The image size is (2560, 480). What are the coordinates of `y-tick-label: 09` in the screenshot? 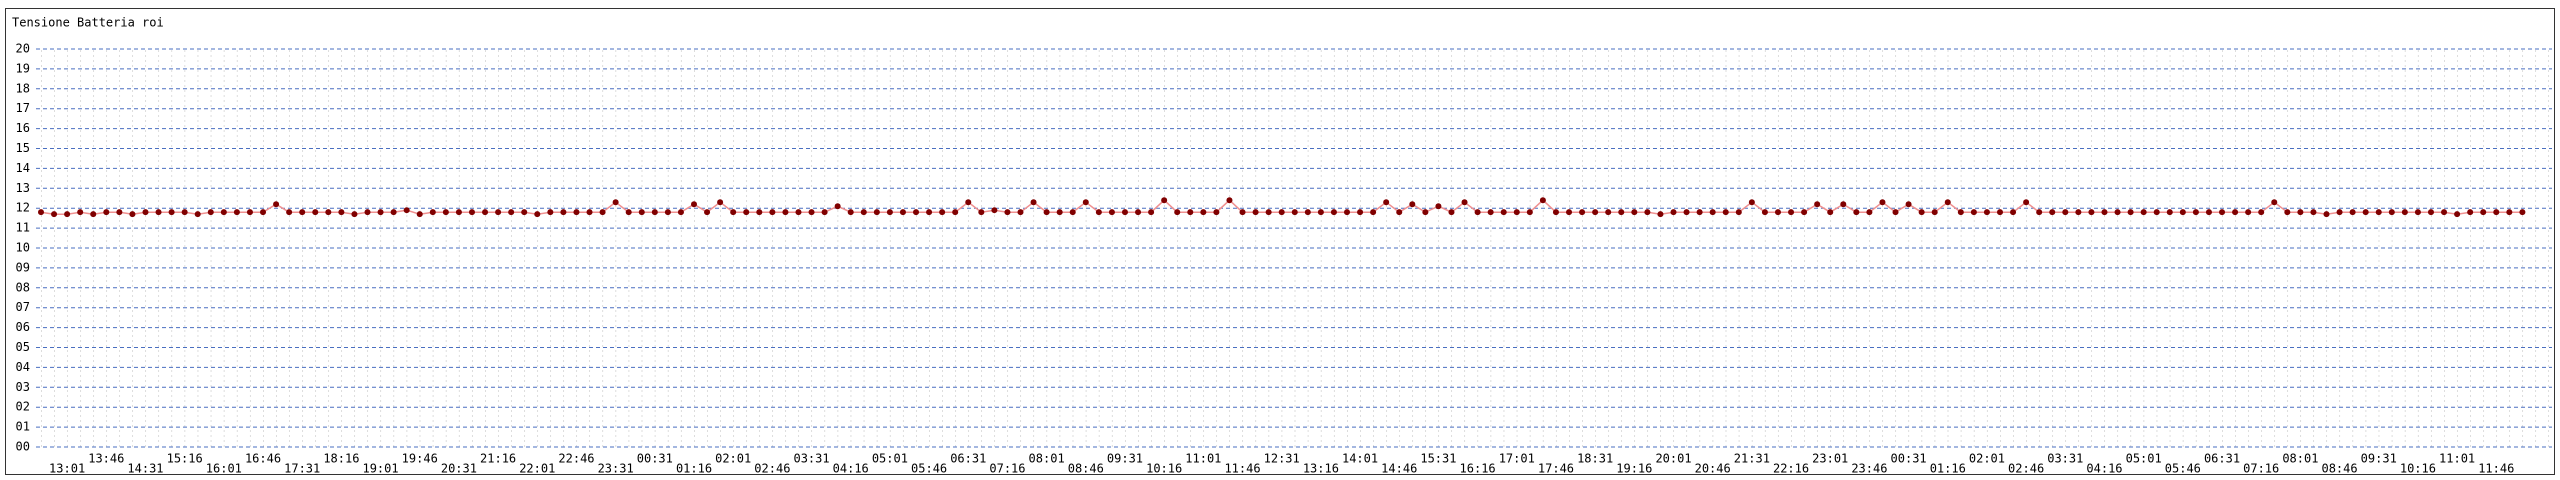 It's located at (23, 267).